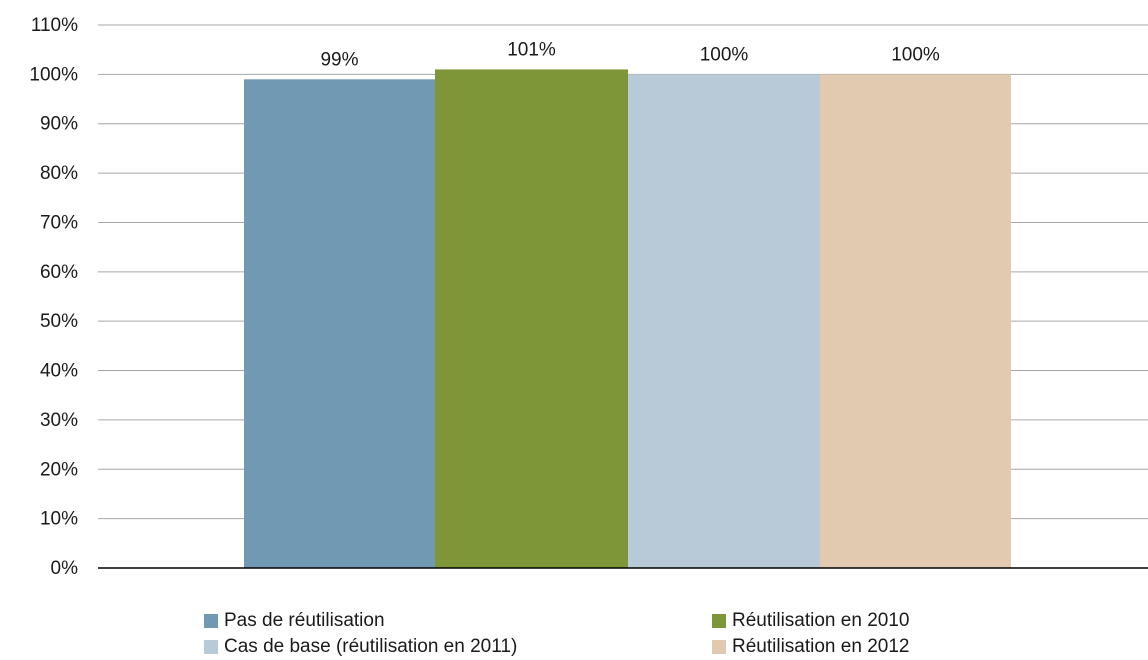  Describe the element at coordinates (59, 222) in the screenshot. I see `y-tick-label: 70%` at that location.